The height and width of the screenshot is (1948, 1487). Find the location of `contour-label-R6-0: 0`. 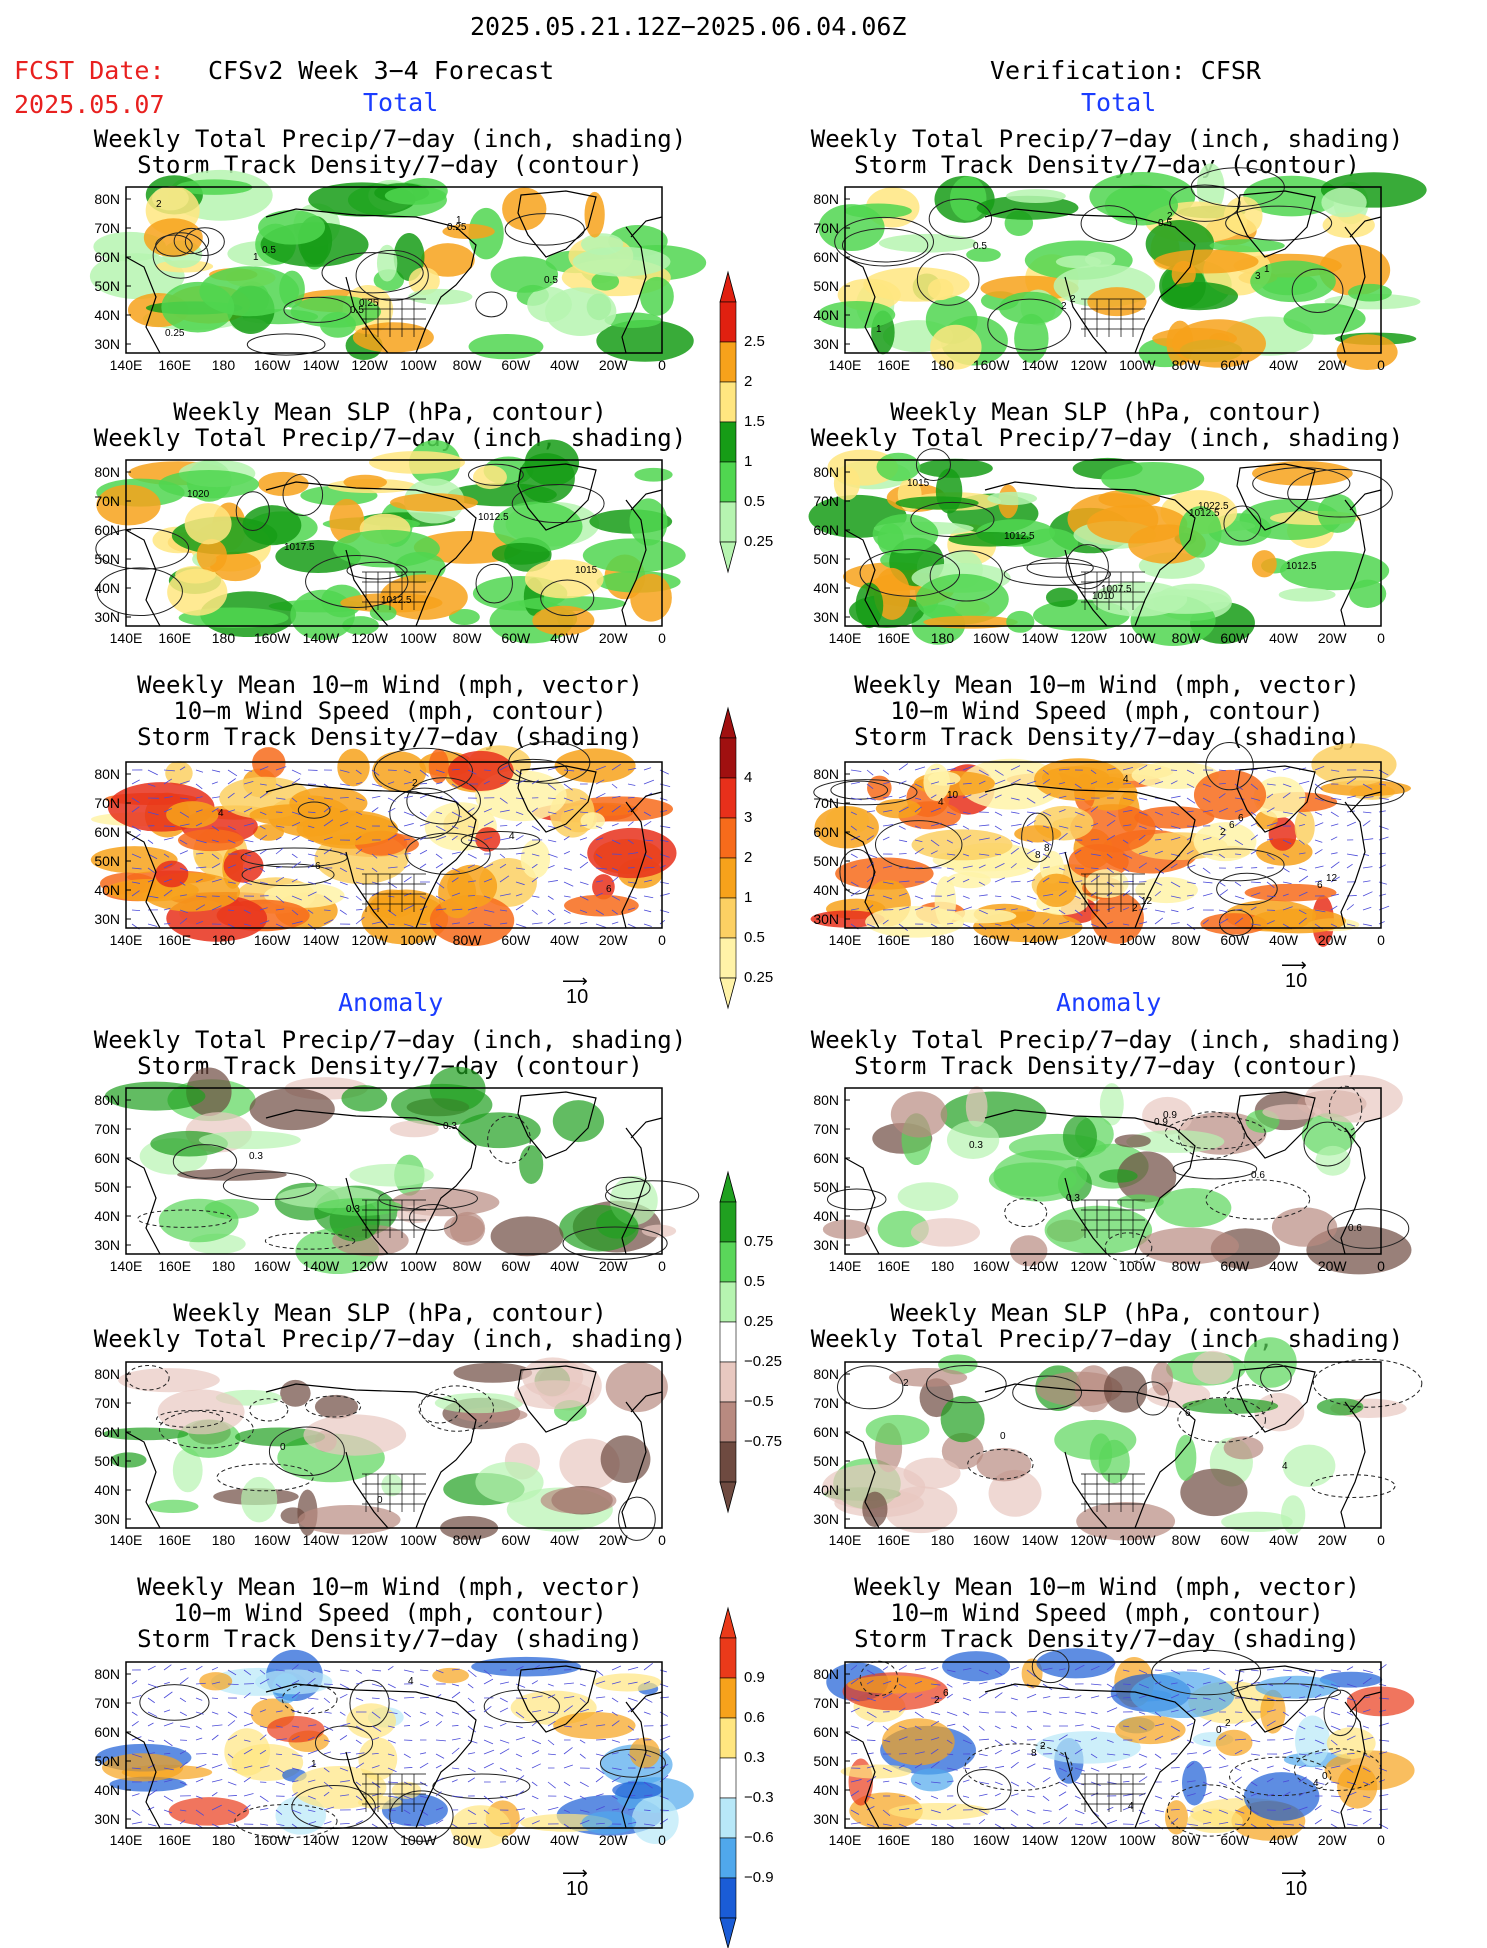

contour-label-R6-0: 0 is located at coordinates (1219, 1730).